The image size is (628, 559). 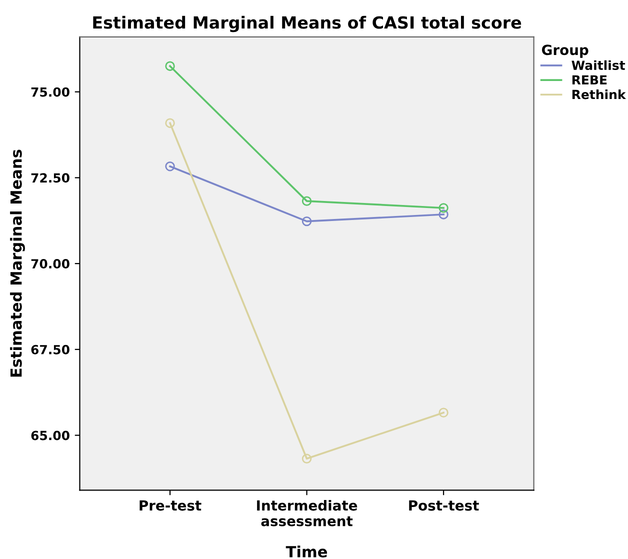 What do you see at coordinates (50, 178) in the screenshot?
I see `y-tick-label: 72.50` at bounding box center [50, 178].